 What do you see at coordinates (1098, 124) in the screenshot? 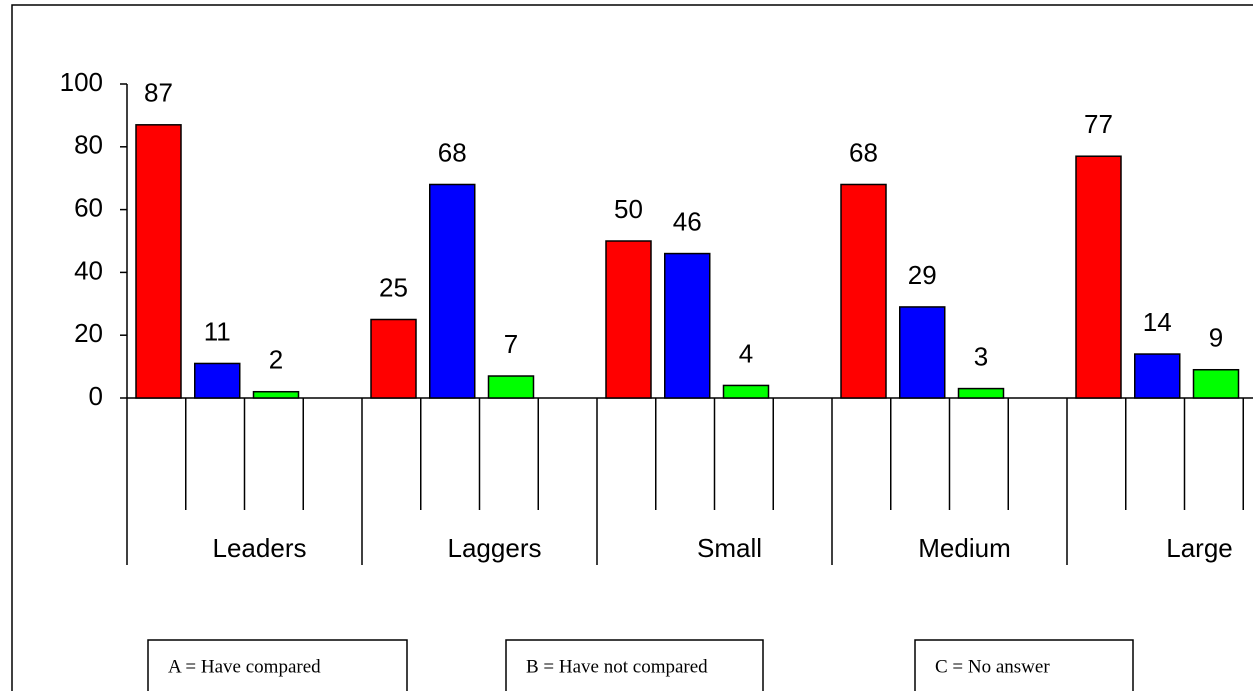
I see `data-label: 77` at bounding box center [1098, 124].